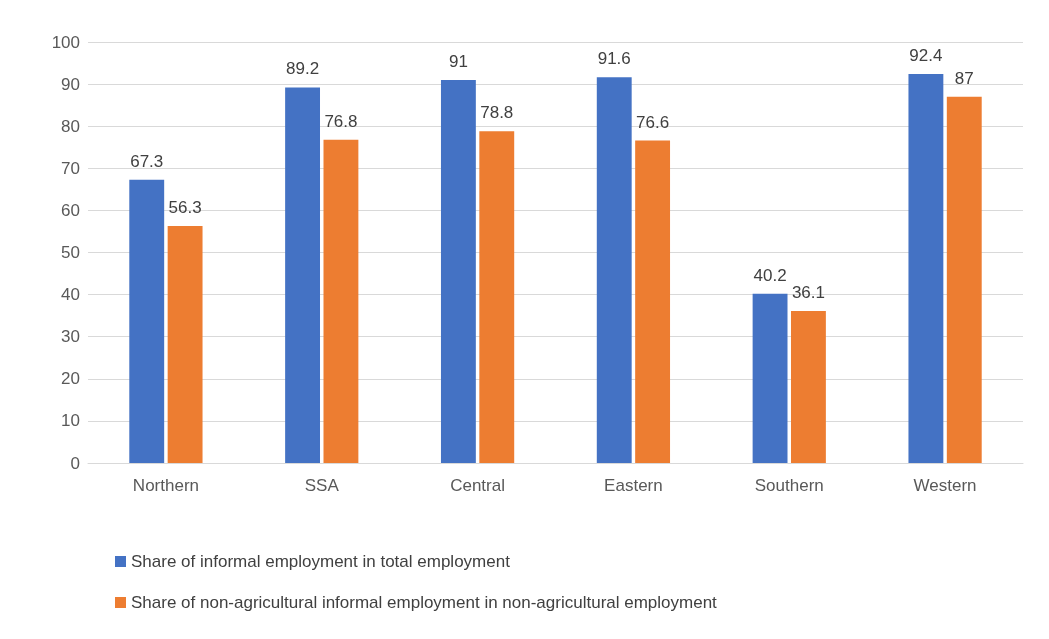 This screenshot has height=639, width=1049. I want to click on data-label: 67.3, so click(147, 161).